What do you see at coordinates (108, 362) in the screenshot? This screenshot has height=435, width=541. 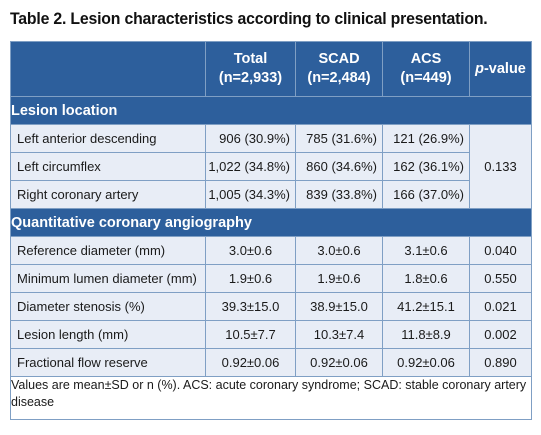 I see `row-label: Fractional flow reserve` at bounding box center [108, 362].